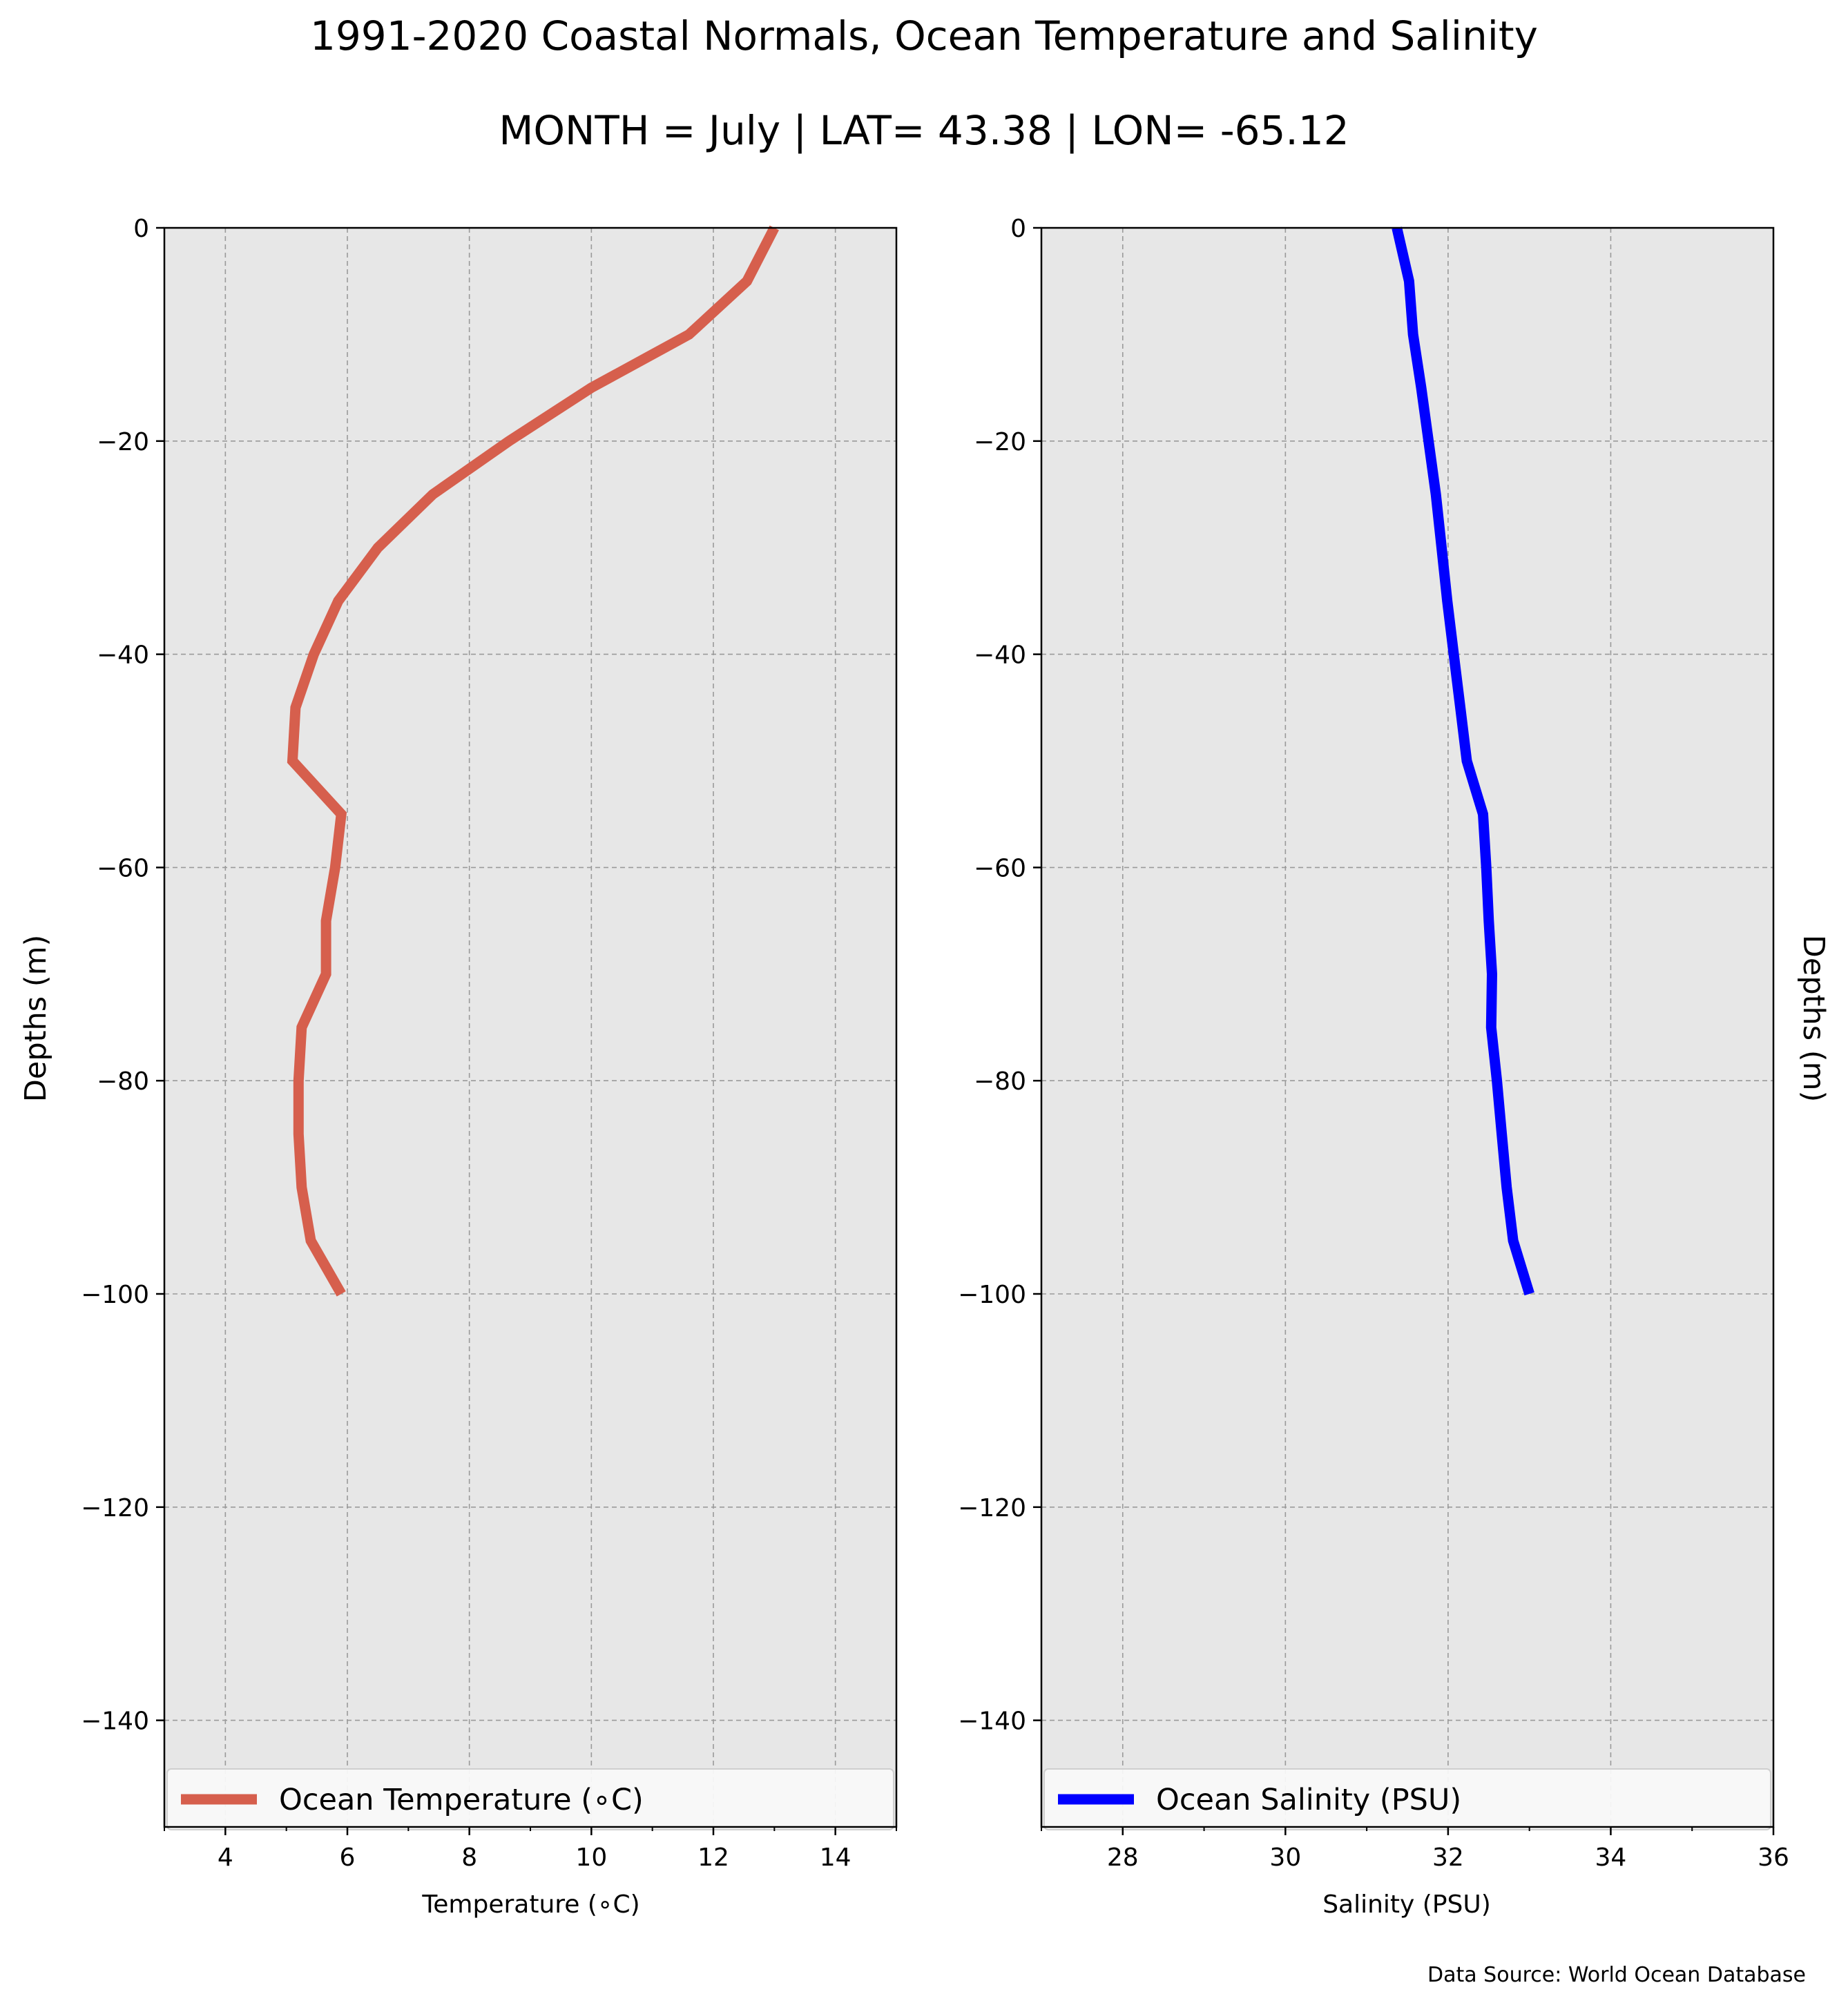 Image resolution: width=1848 pixels, height=2003 pixels. Describe the element at coordinates (115, 1295) in the screenshot. I see `temperature-y-tick-label: −100` at that location.